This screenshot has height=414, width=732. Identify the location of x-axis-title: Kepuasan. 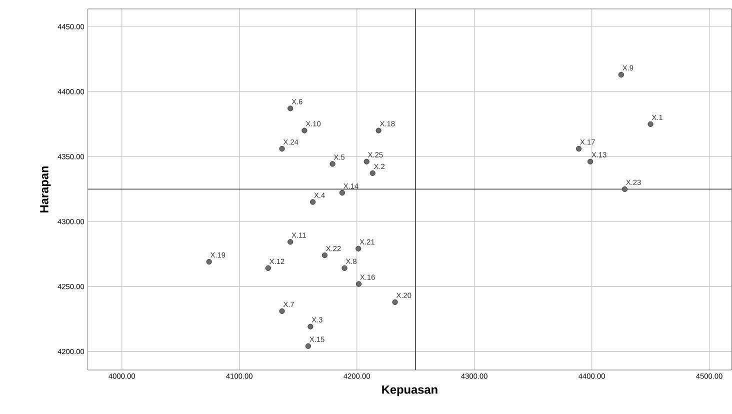
(410, 391).